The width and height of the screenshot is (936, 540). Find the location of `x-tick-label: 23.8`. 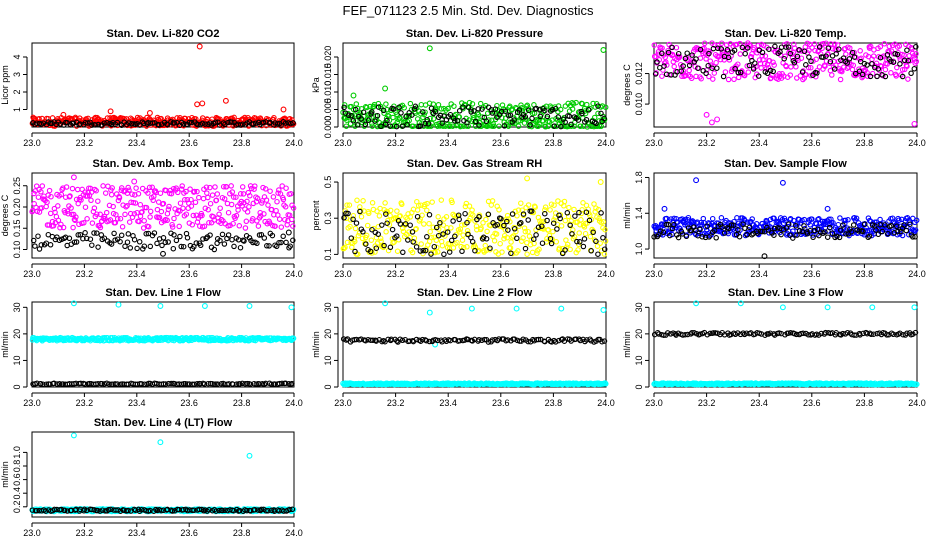

x-tick-label: 23.8 is located at coordinates (865, 403).